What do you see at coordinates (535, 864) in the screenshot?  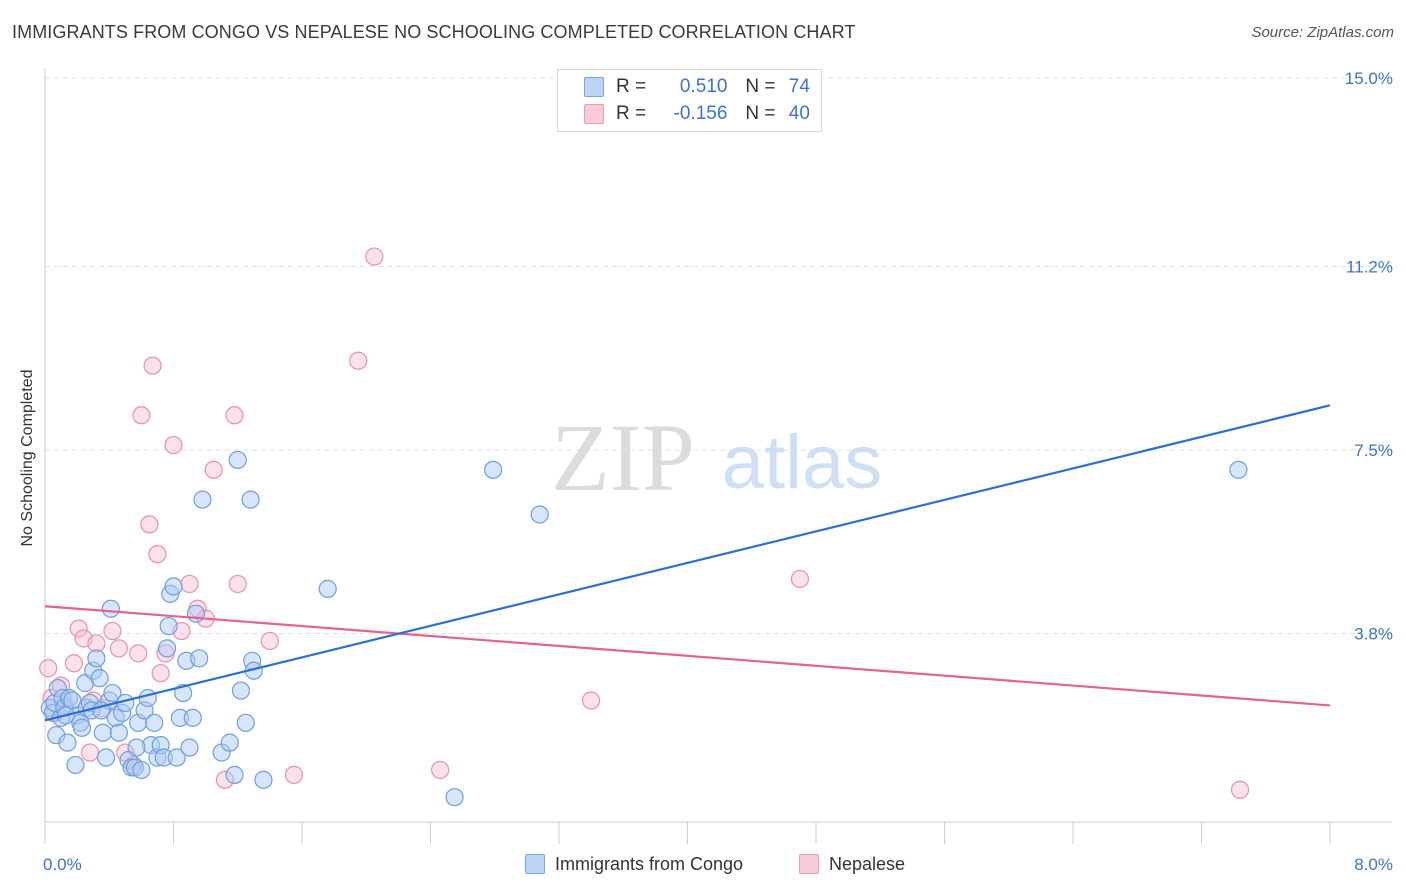 I see `bottom-legend-swatch-congo` at bounding box center [535, 864].